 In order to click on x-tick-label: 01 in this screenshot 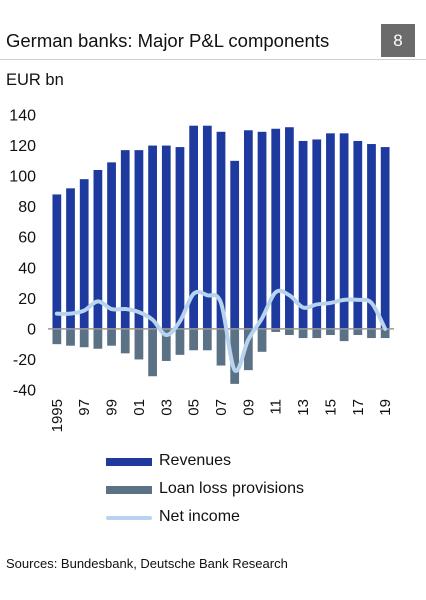, I will do `click(139, 407)`.